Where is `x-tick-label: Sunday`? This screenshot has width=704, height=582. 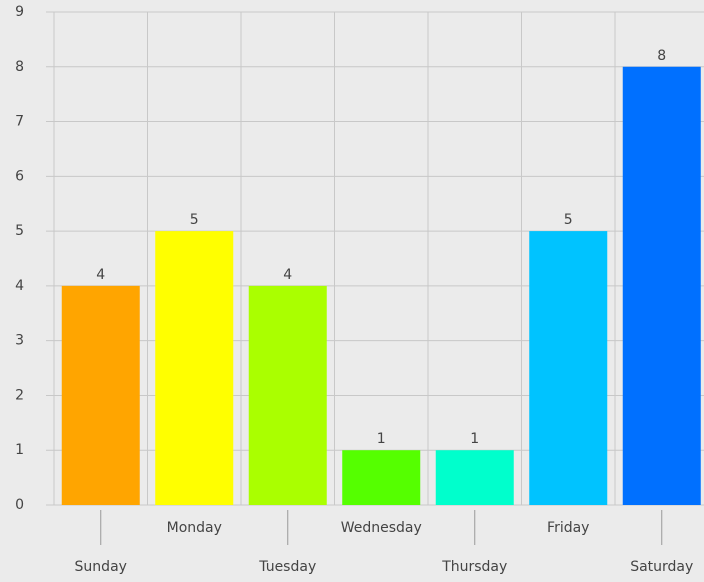
x-tick-label: Sunday is located at coordinates (101, 567).